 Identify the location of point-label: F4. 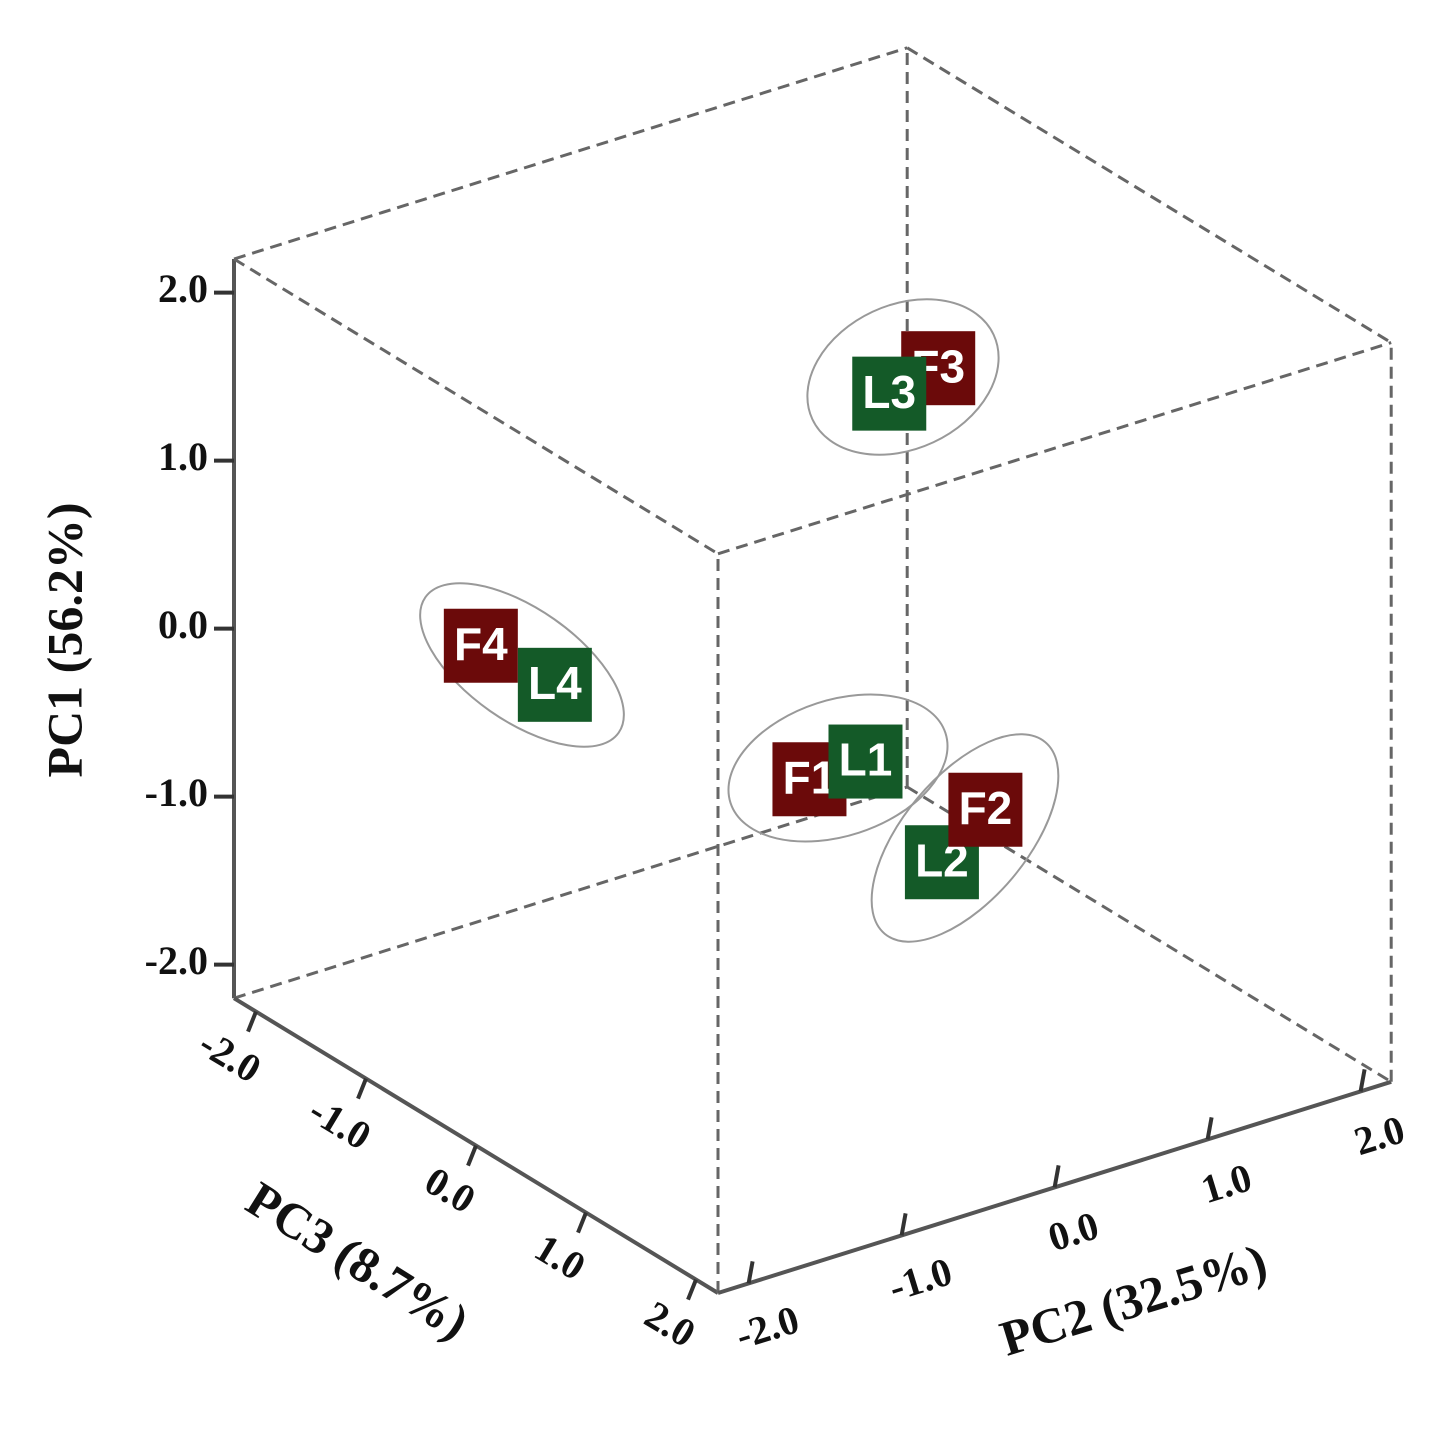
(481, 644).